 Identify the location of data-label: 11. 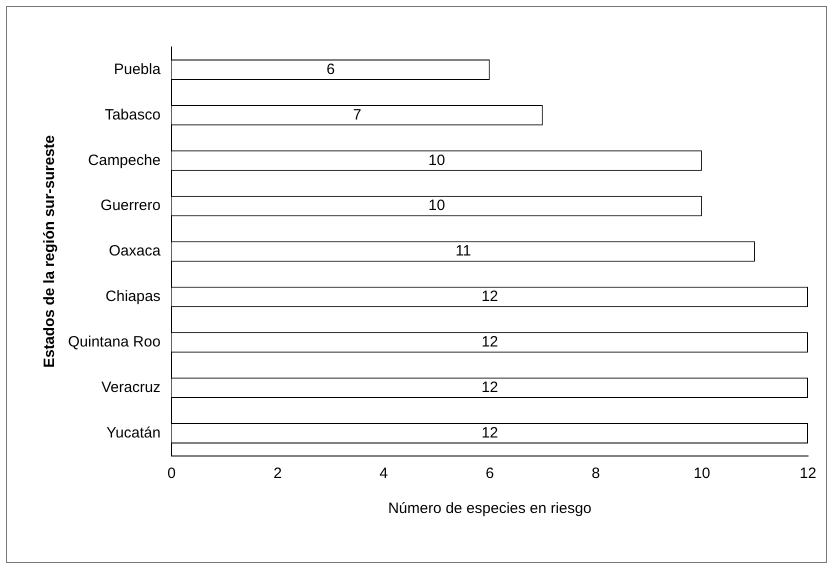
(463, 251).